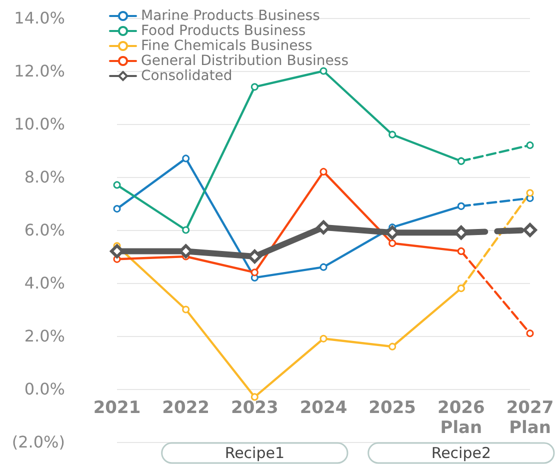  I want to click on legend-label: Fine Chemicals Business, so click(226, 46).